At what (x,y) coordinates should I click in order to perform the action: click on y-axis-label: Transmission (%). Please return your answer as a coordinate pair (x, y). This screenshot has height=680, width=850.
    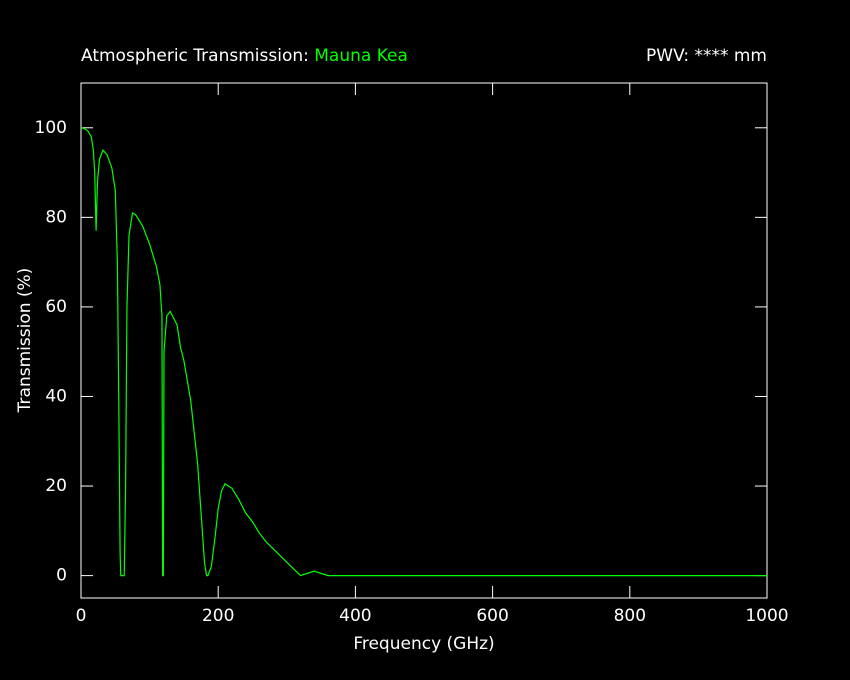
    Looking at the image, I should click on (25, 341).